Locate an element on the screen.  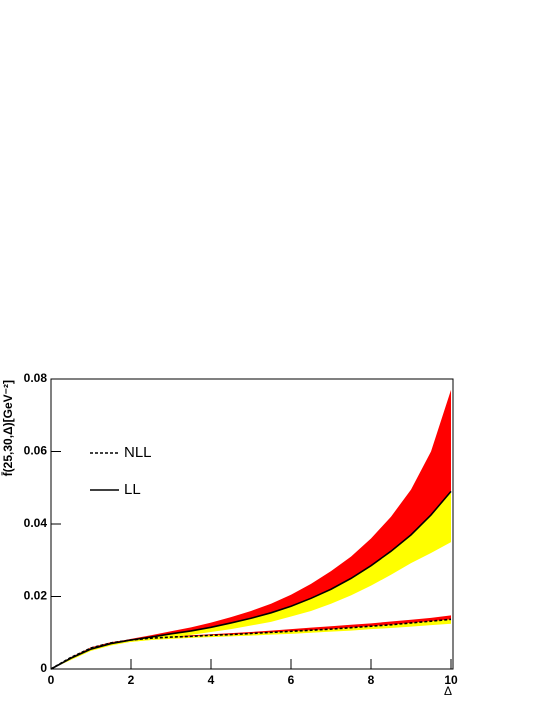
y-axis-label: f̄(25,30,Δ)[GeV⁻²] is located at coordinates (8, 428).